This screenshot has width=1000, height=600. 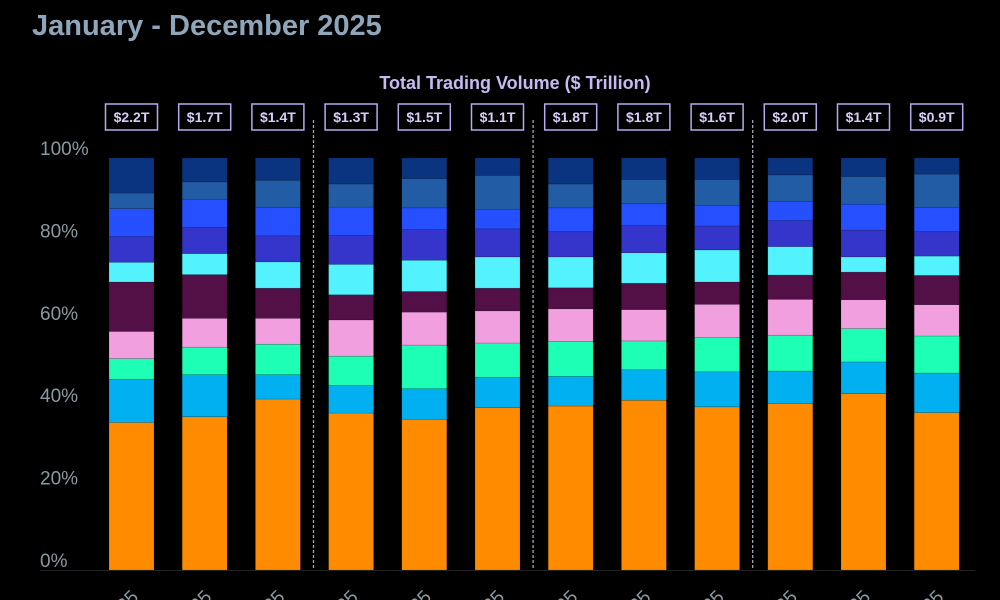 I want to click on volume-label: $1.5T, so click(x=424, y=117).